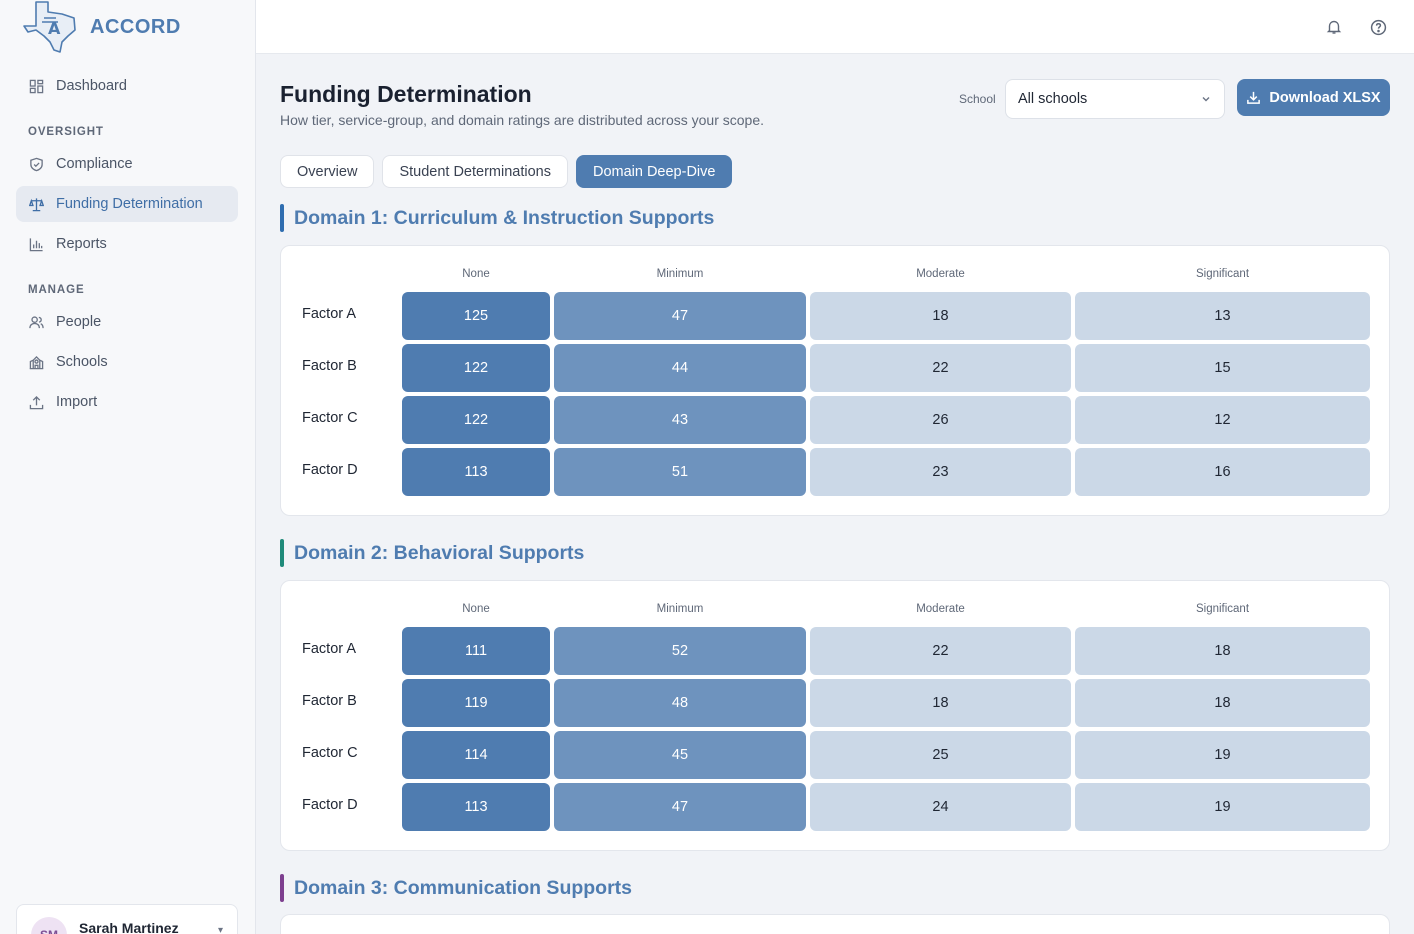 The height and width of the screenshot is (934, 1414). I want to click on school-filter-label: School, so click(977, 99).